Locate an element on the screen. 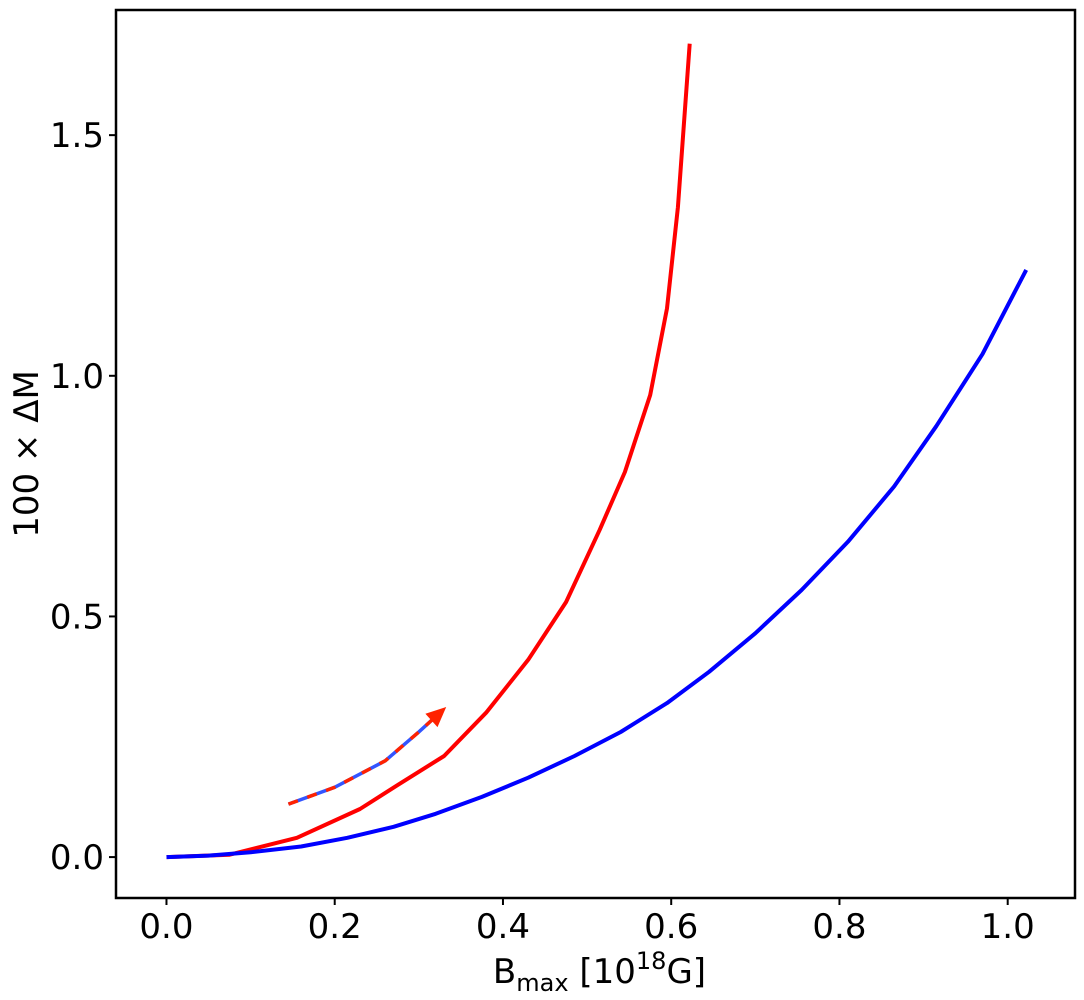 This screenshot has width=1084, height=1000. x-axis-label-post: G] is located at coordinates (686, 972).